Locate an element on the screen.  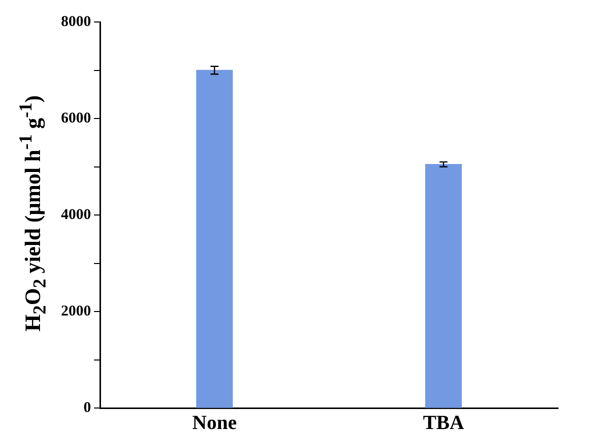
y-tick-label: 2000 is located at coordinates (76, 311).